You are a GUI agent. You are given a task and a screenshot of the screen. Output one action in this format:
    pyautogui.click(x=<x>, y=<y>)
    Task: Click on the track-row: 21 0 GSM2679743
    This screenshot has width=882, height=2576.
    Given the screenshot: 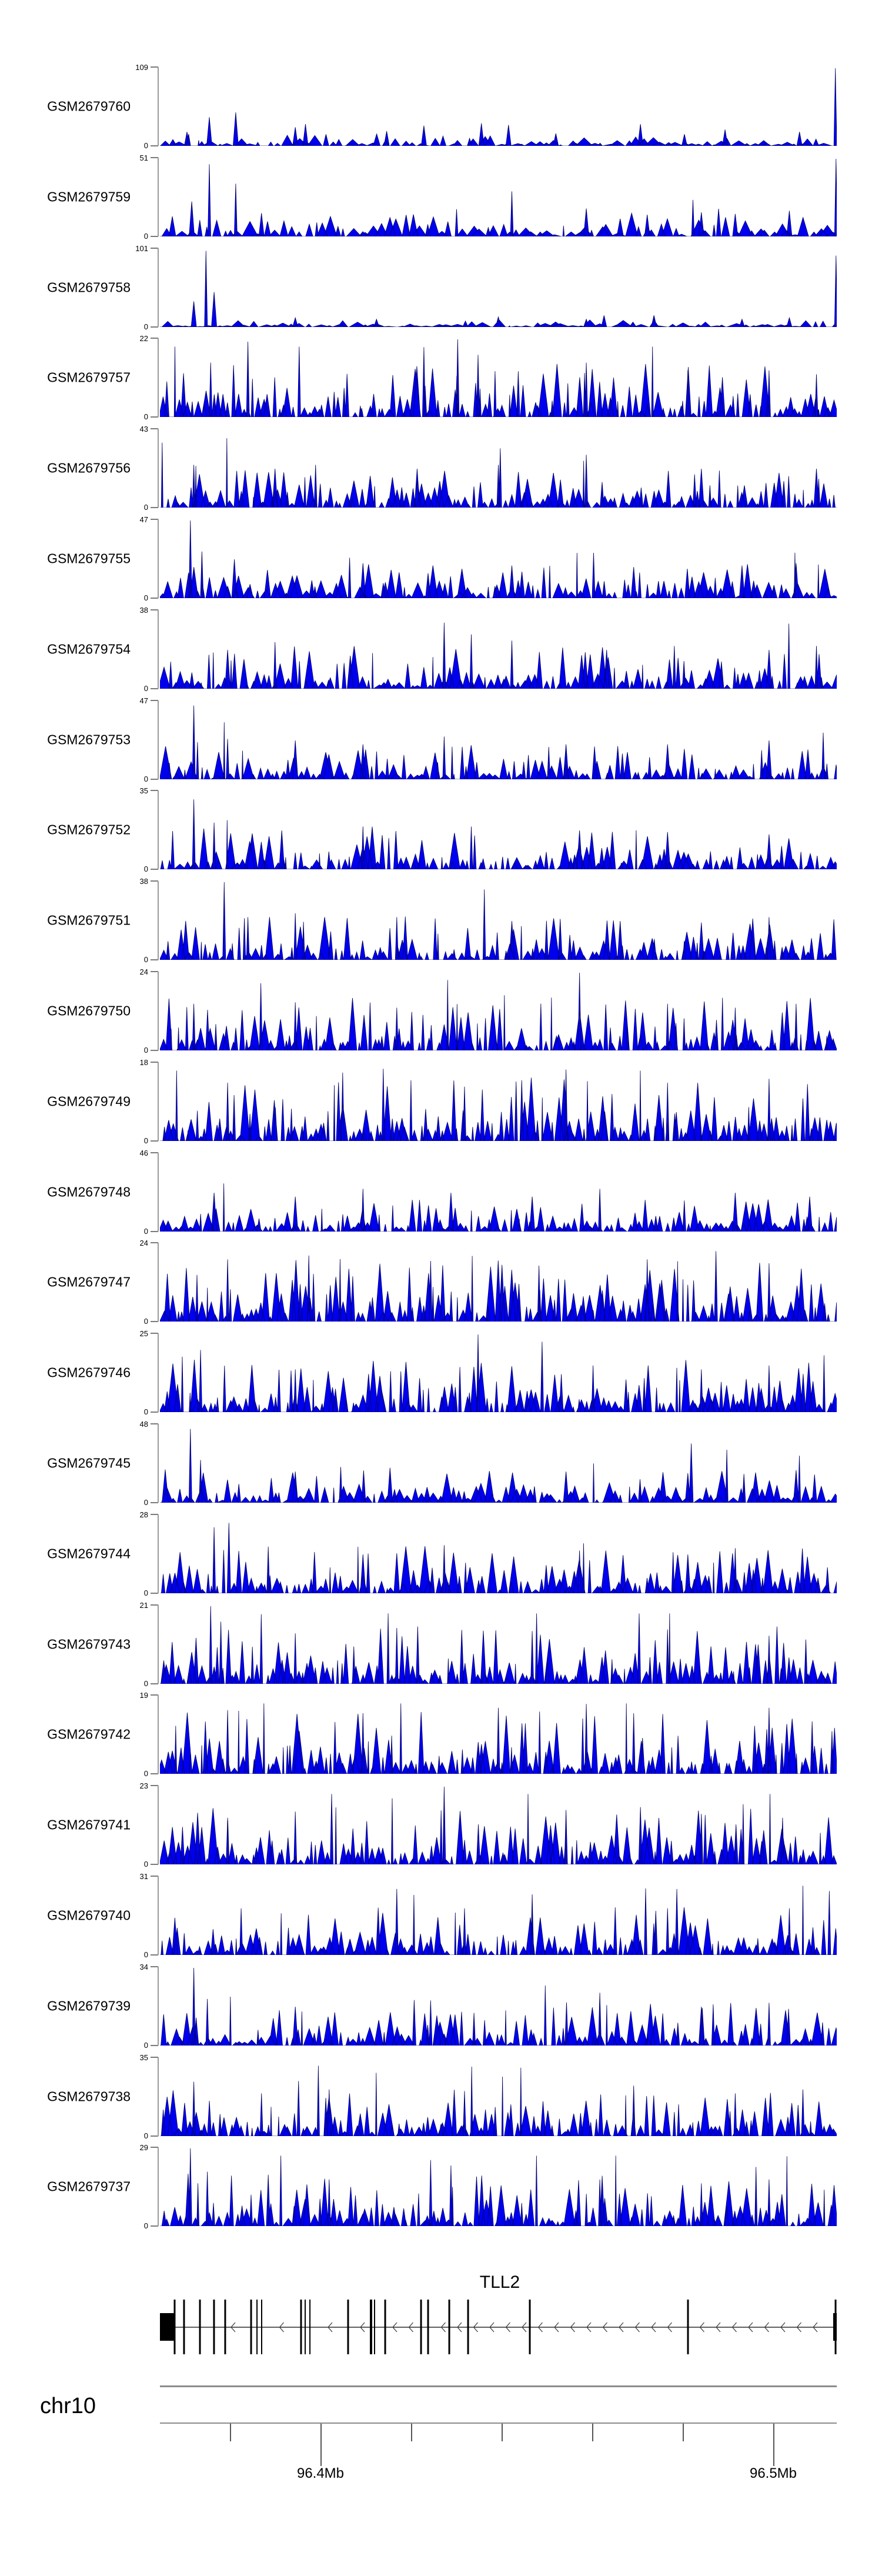 What is the action you would take?
    pyautogui.click(x=441, y=1644)
    